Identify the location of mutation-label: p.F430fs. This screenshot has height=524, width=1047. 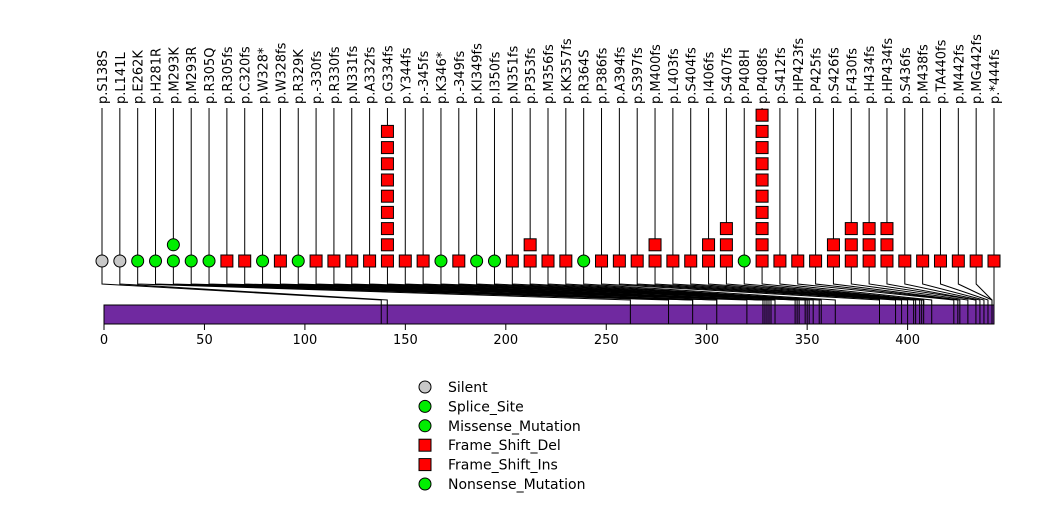
(852, 76).